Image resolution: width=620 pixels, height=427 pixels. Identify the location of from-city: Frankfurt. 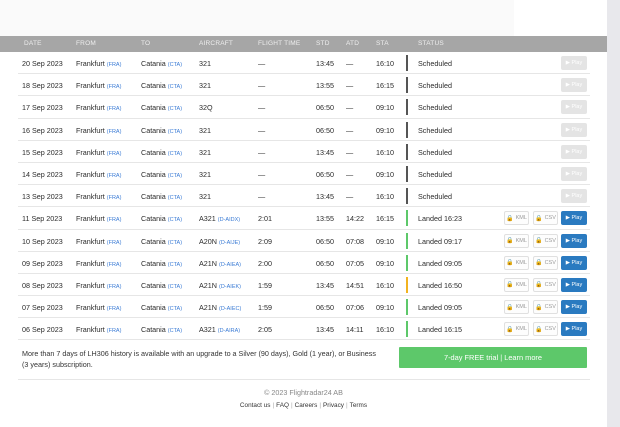
(90, 152).